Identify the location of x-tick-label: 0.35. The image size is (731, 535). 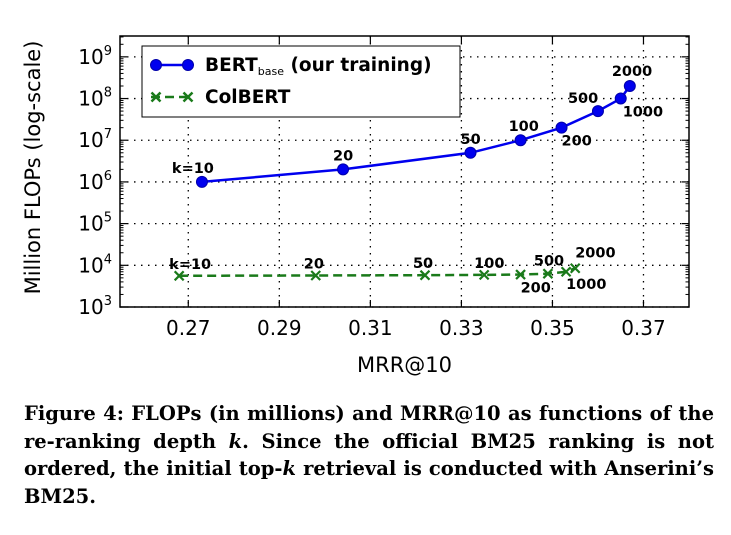
(552, 328).